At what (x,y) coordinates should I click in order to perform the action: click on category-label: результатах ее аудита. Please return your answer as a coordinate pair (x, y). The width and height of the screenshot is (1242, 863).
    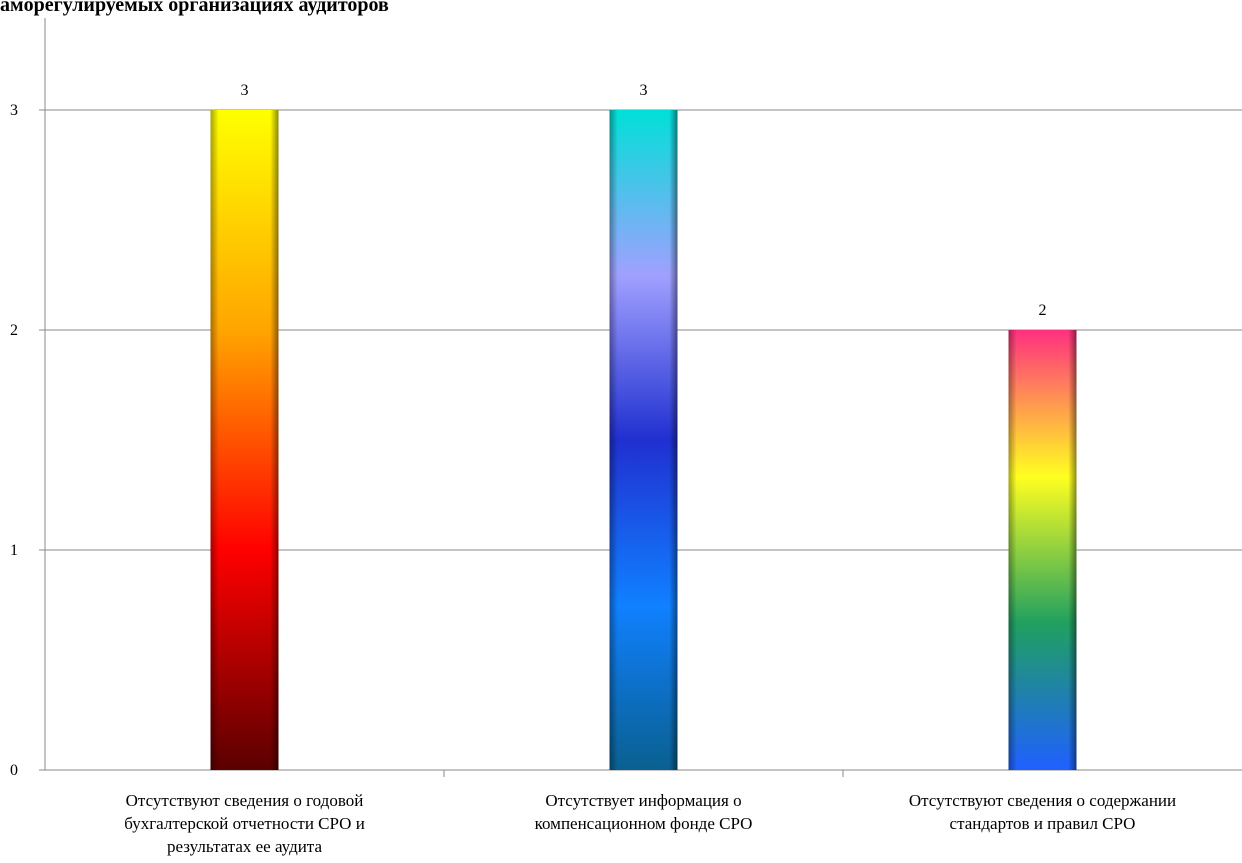
    Looking at the image, I should click on (244, 846).